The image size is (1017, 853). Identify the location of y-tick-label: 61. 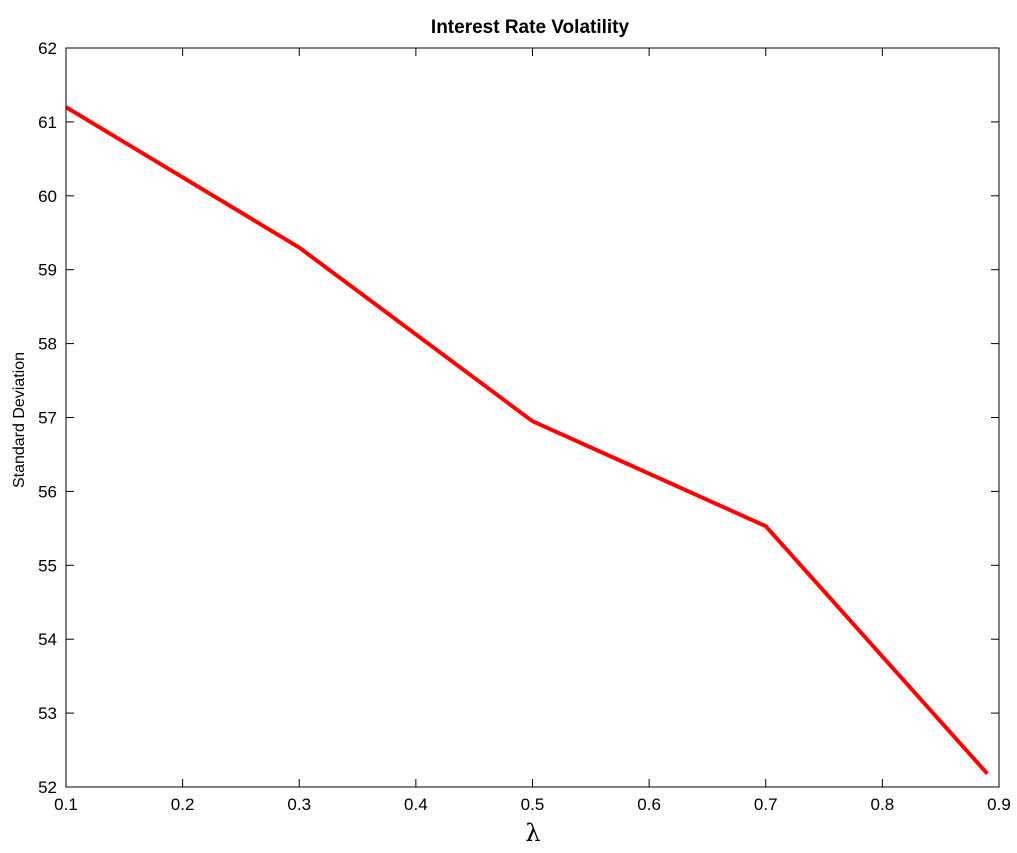
(47, 122).